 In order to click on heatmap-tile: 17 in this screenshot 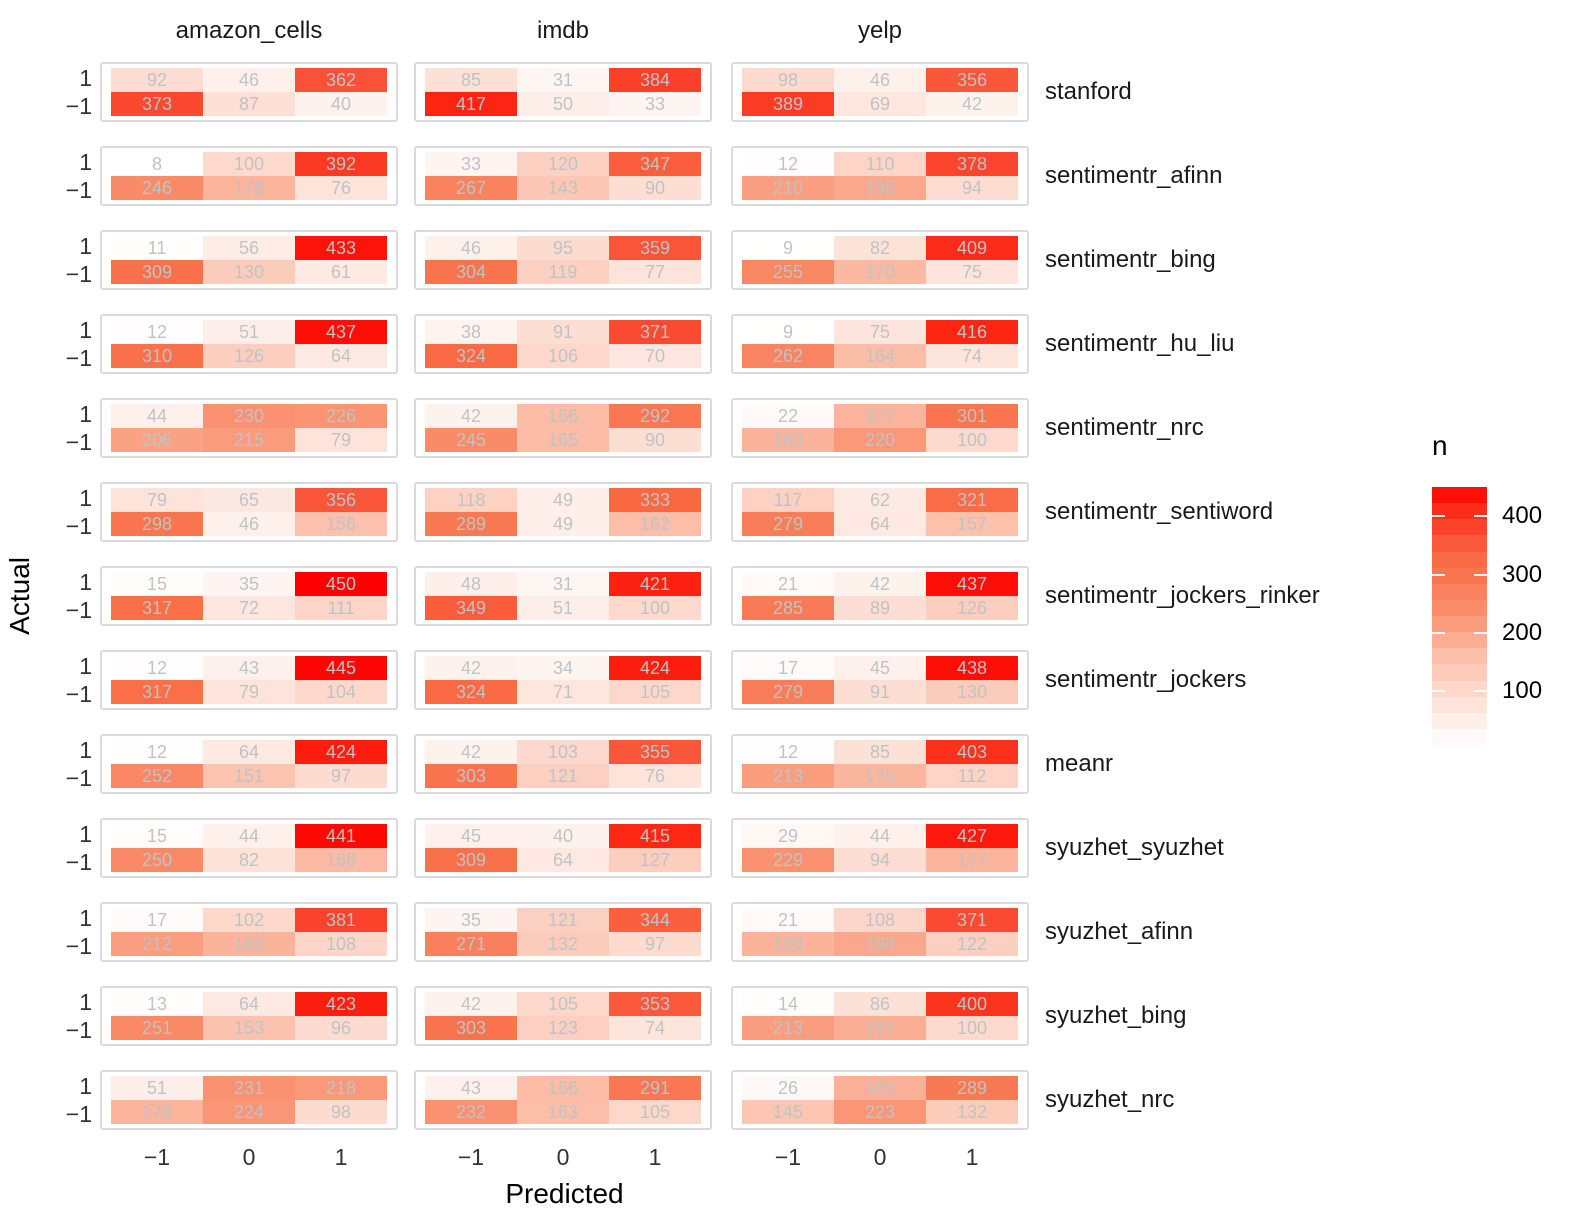, I will do `click(788, 668)`.